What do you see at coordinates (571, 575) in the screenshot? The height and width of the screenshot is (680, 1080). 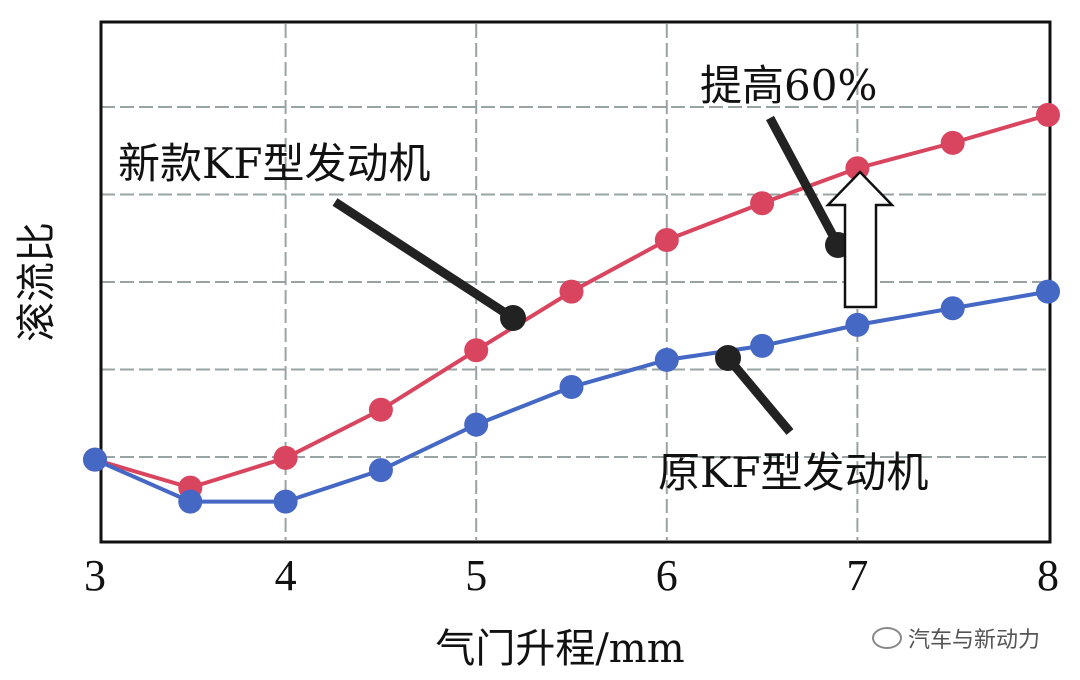 I see `x-tick-labels: 3 4 5 6 7 8` at bounding box center [571, 575].